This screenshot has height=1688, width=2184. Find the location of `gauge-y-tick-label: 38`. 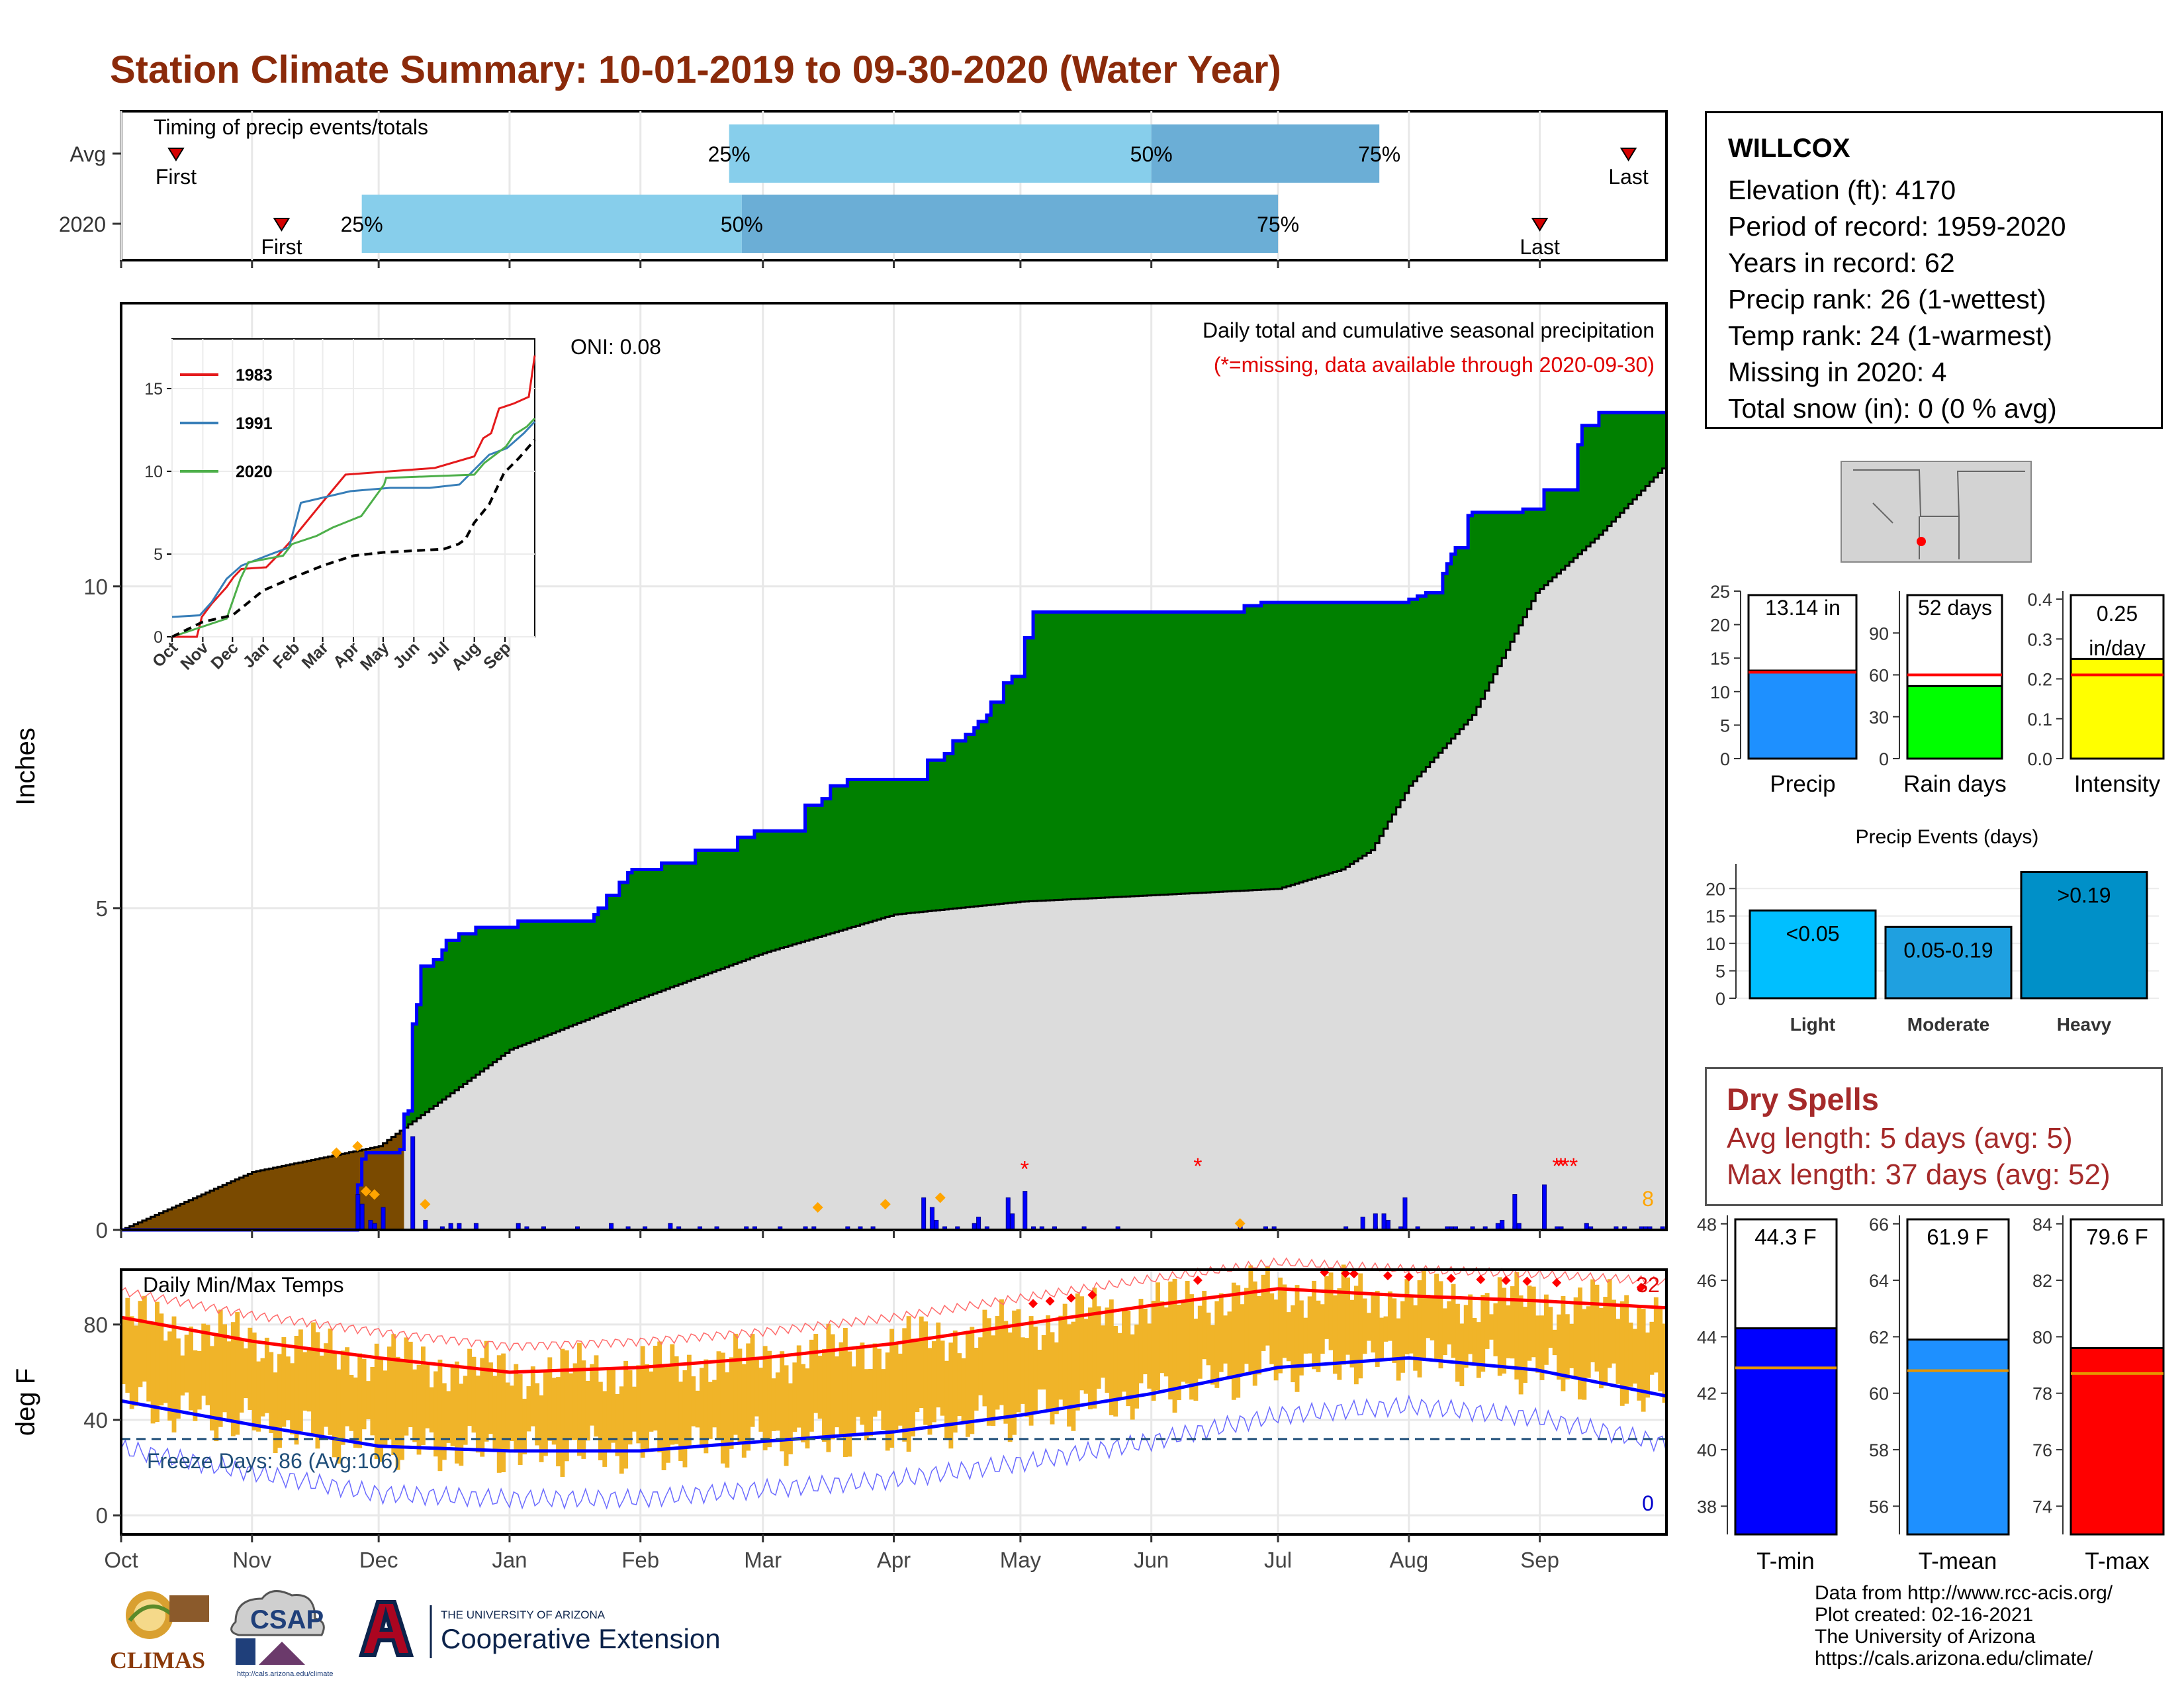

gauge-y-tick-label: 38 is located at coordinates (1707, 1507).